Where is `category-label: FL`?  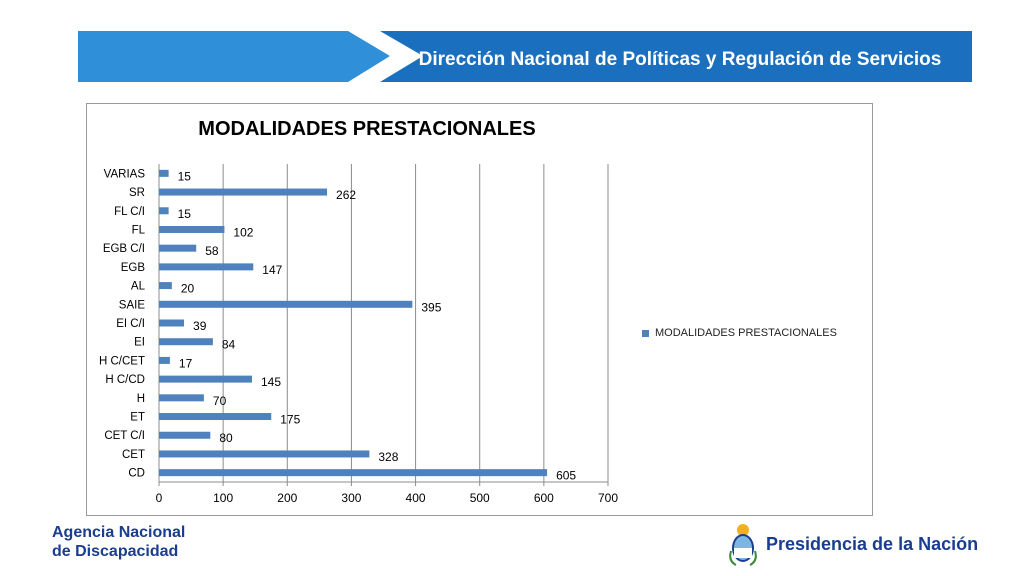
category-label: FL is located at coordinates (139, 230).